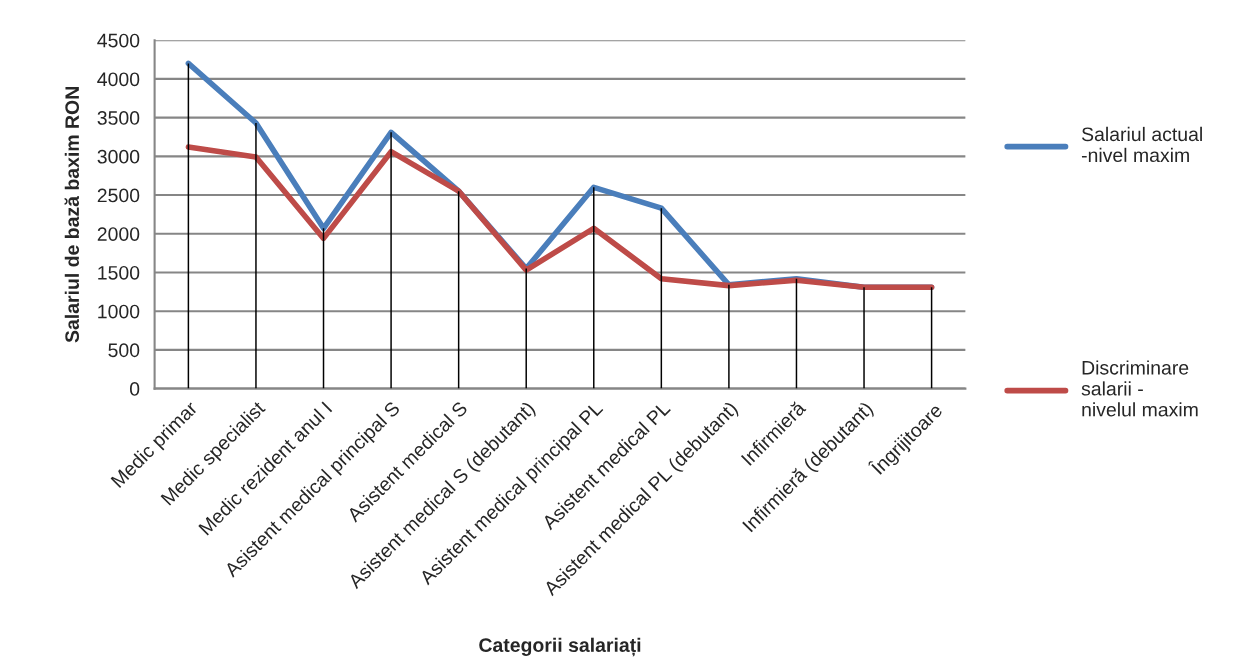  What do you see at coordinates (124, 350) in the screenshot?
I see `y-tick-label: 500` at bounding box center [124, 350].